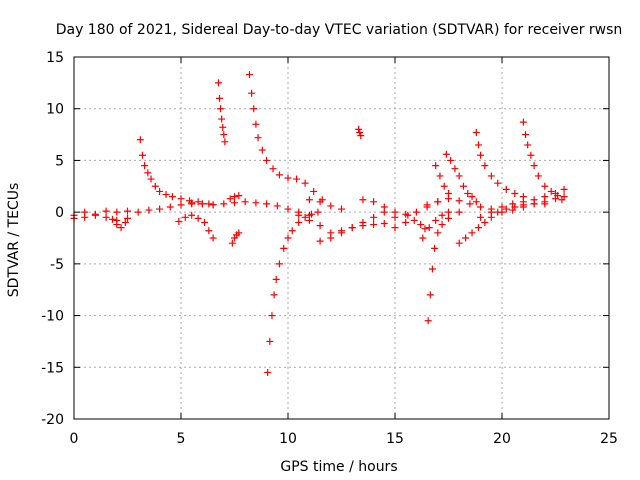 This screenshot has height=480, width=640. Describe the element at coordinates (14, 240) in the screenshot. I see `y-axis-label: SDTVAR / TECUs` at that location.